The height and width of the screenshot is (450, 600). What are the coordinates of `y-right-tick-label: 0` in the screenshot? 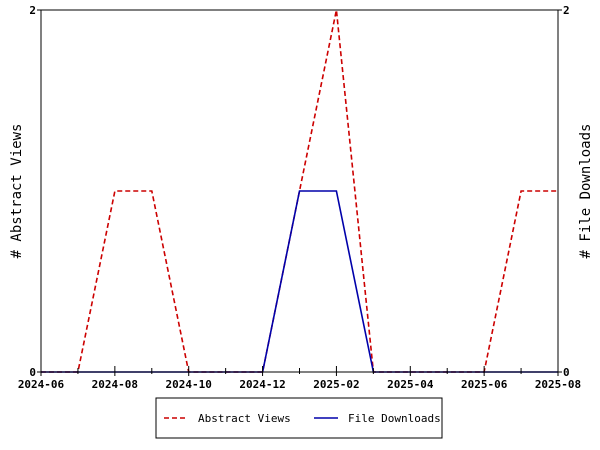 It's located at (566, 372).